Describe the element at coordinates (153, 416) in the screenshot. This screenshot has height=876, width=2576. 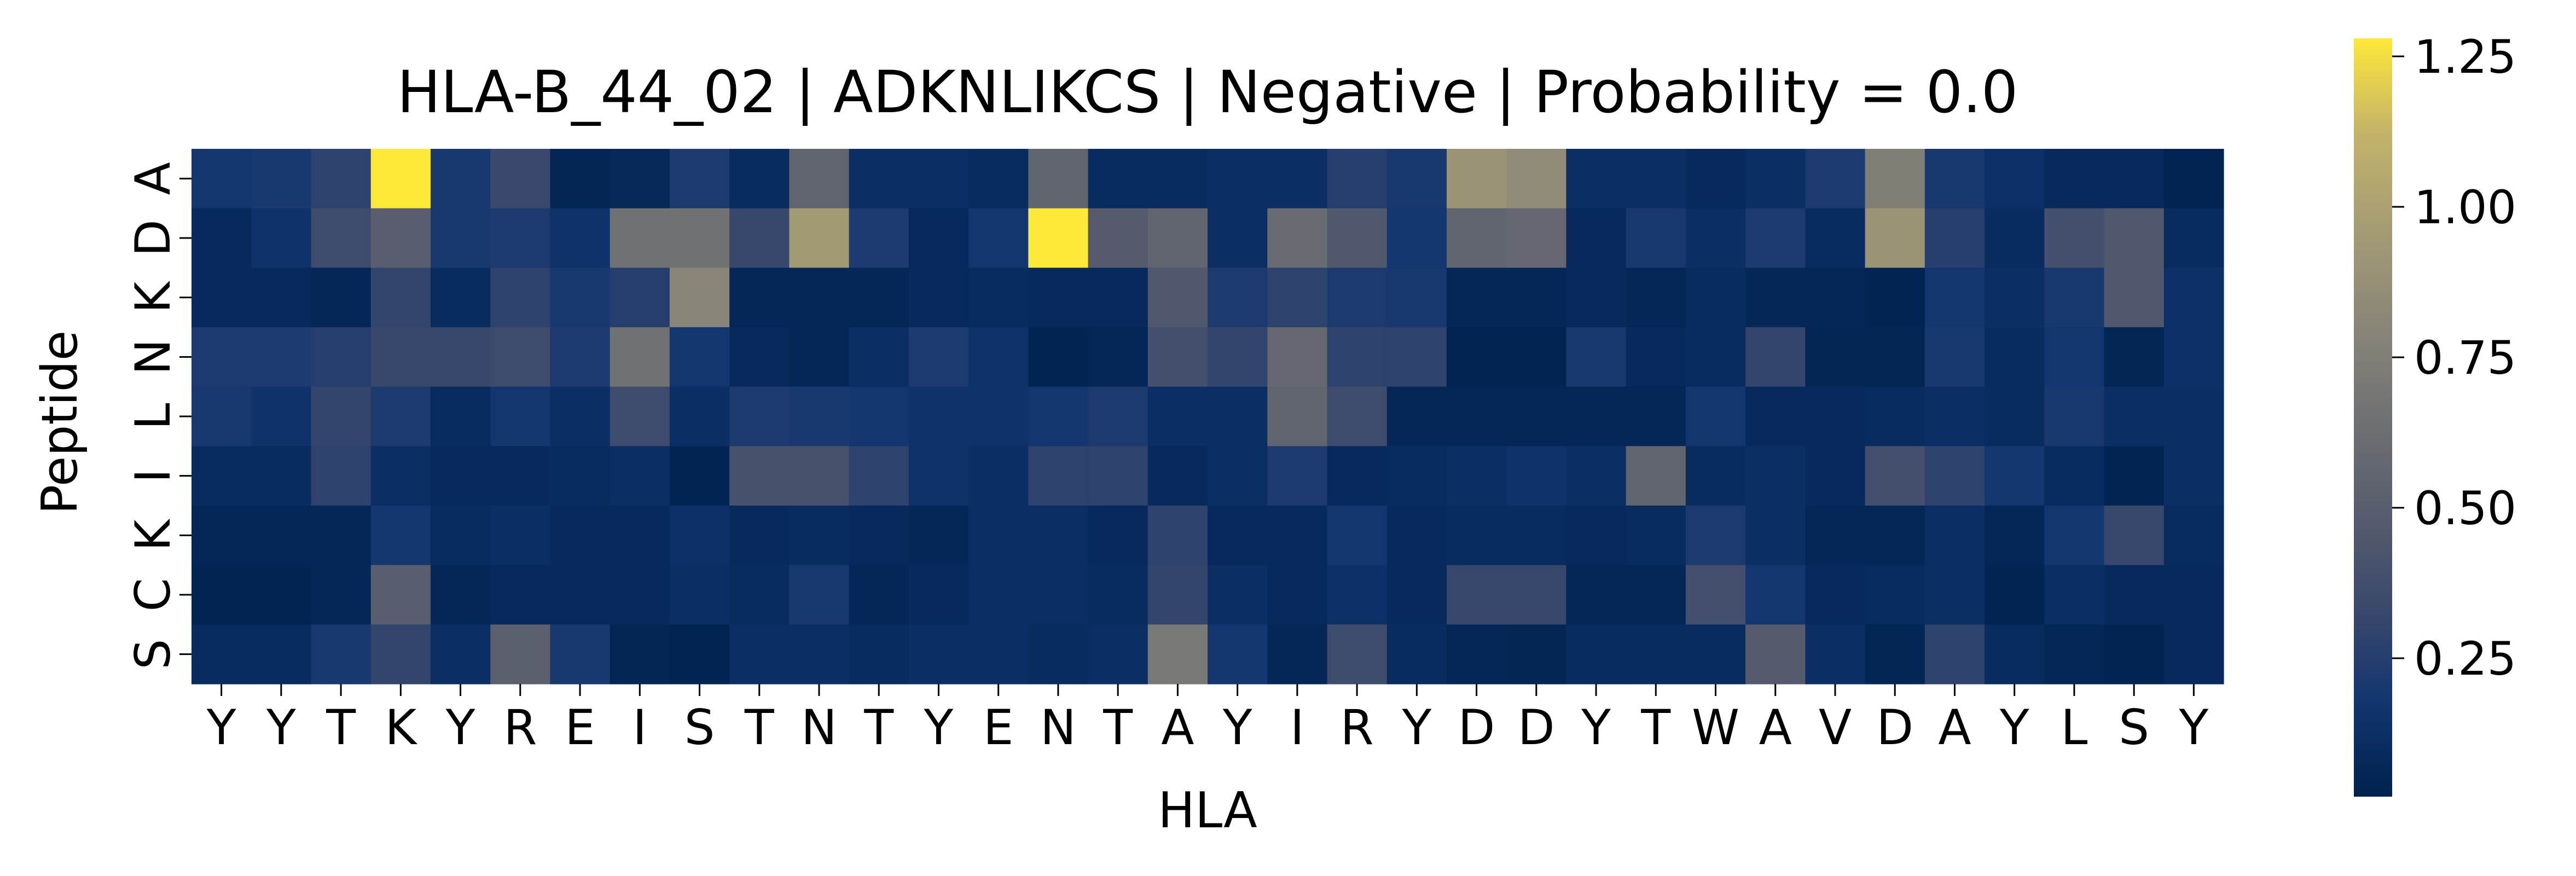
I see `y-tick-label: L` at that location.